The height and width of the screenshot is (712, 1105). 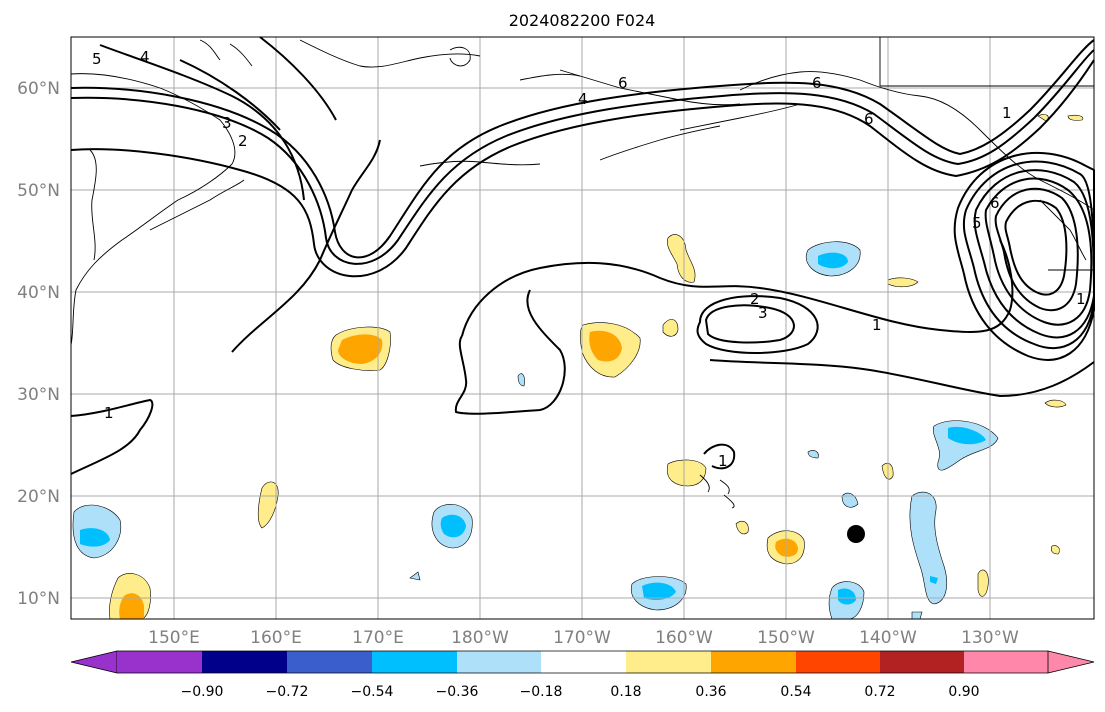 What do you see at coordinates (710, 692) in the screenshot?
I see `colorbar-tick-label: 0.36` at bounding box center [710, 692].